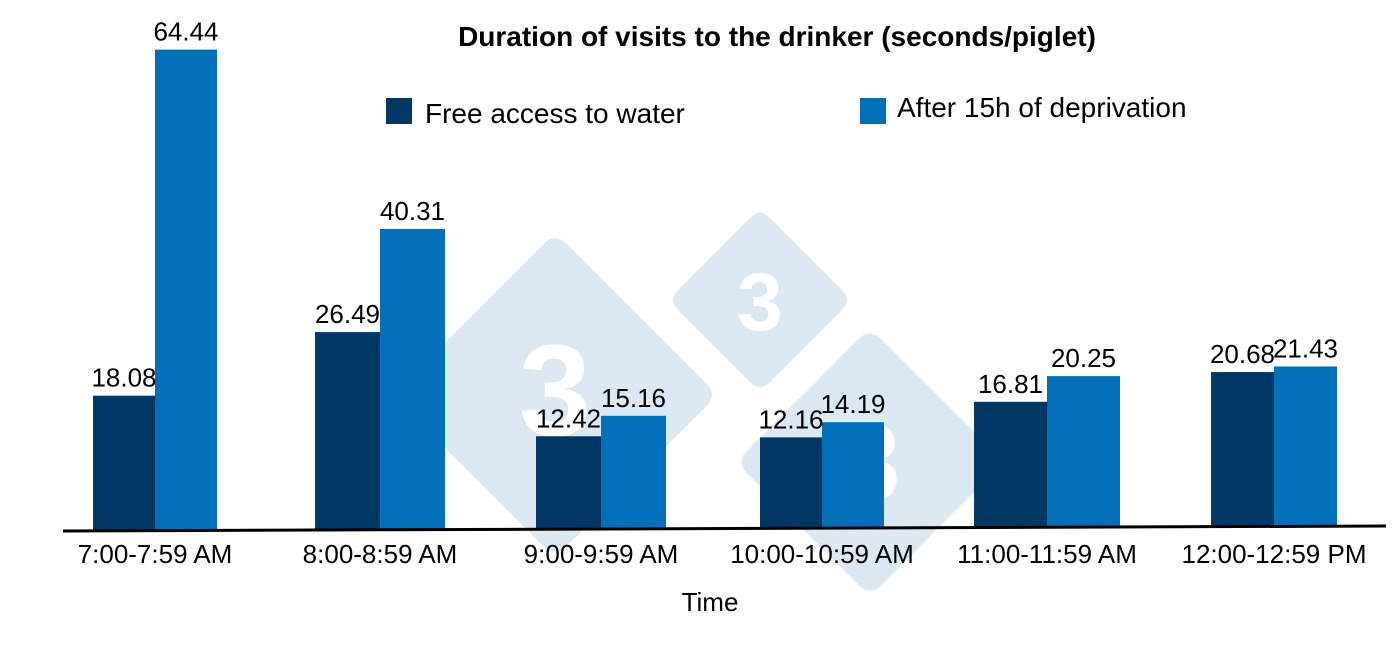  Describe the element at coordinates (185, 32) in the screenshot. I see `data-label-deprivation-0: 64.44` at that location.